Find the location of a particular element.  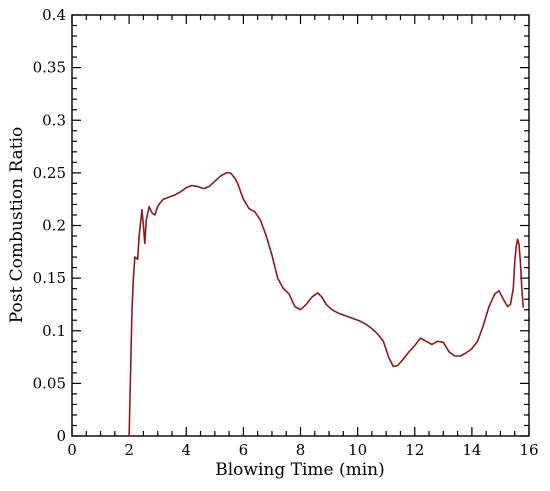

y-tick-label: 0.4 is located at coordinates (54, 15).